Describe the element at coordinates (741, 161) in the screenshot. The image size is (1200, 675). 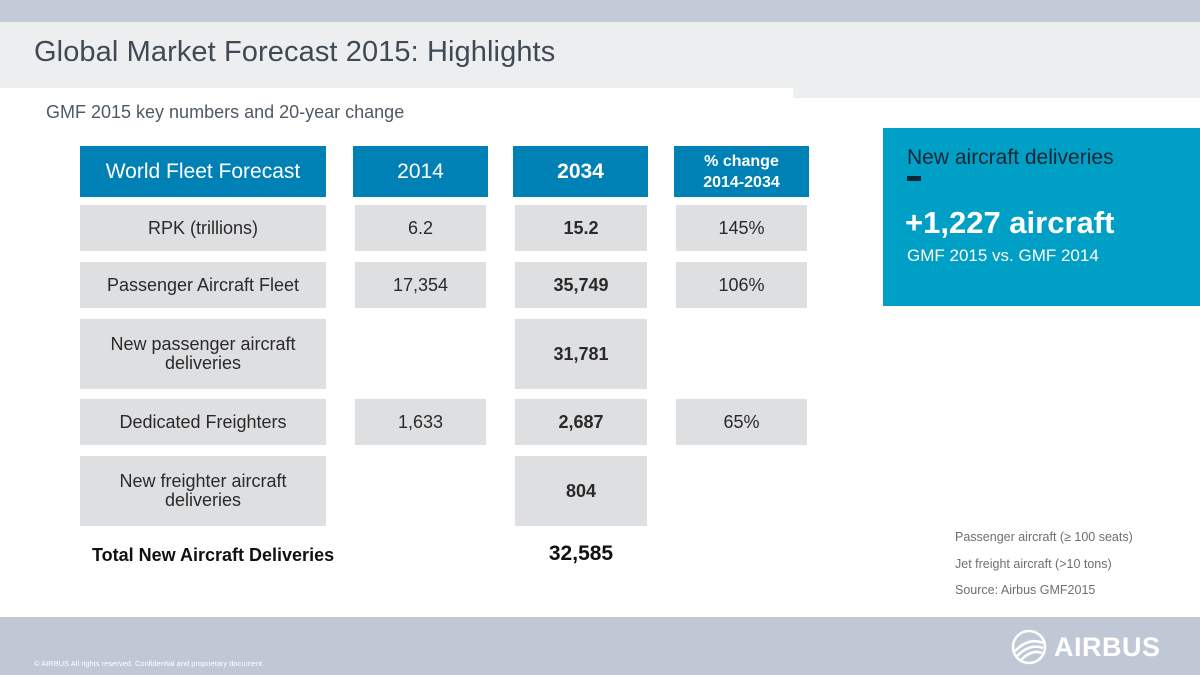
I see `header-percent-change-line1: % change` at that location.